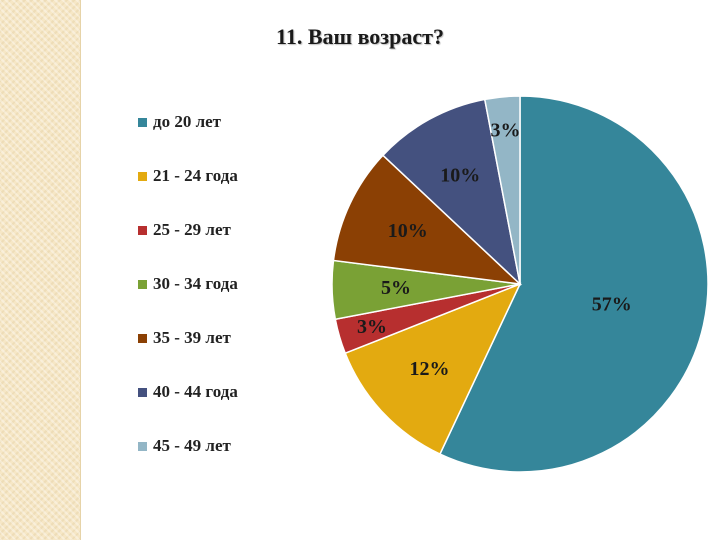  What do you see at coordinates (372, 327) in the screenshot?
I see `data-label-3: 3%` at bounding box center [372, 327].